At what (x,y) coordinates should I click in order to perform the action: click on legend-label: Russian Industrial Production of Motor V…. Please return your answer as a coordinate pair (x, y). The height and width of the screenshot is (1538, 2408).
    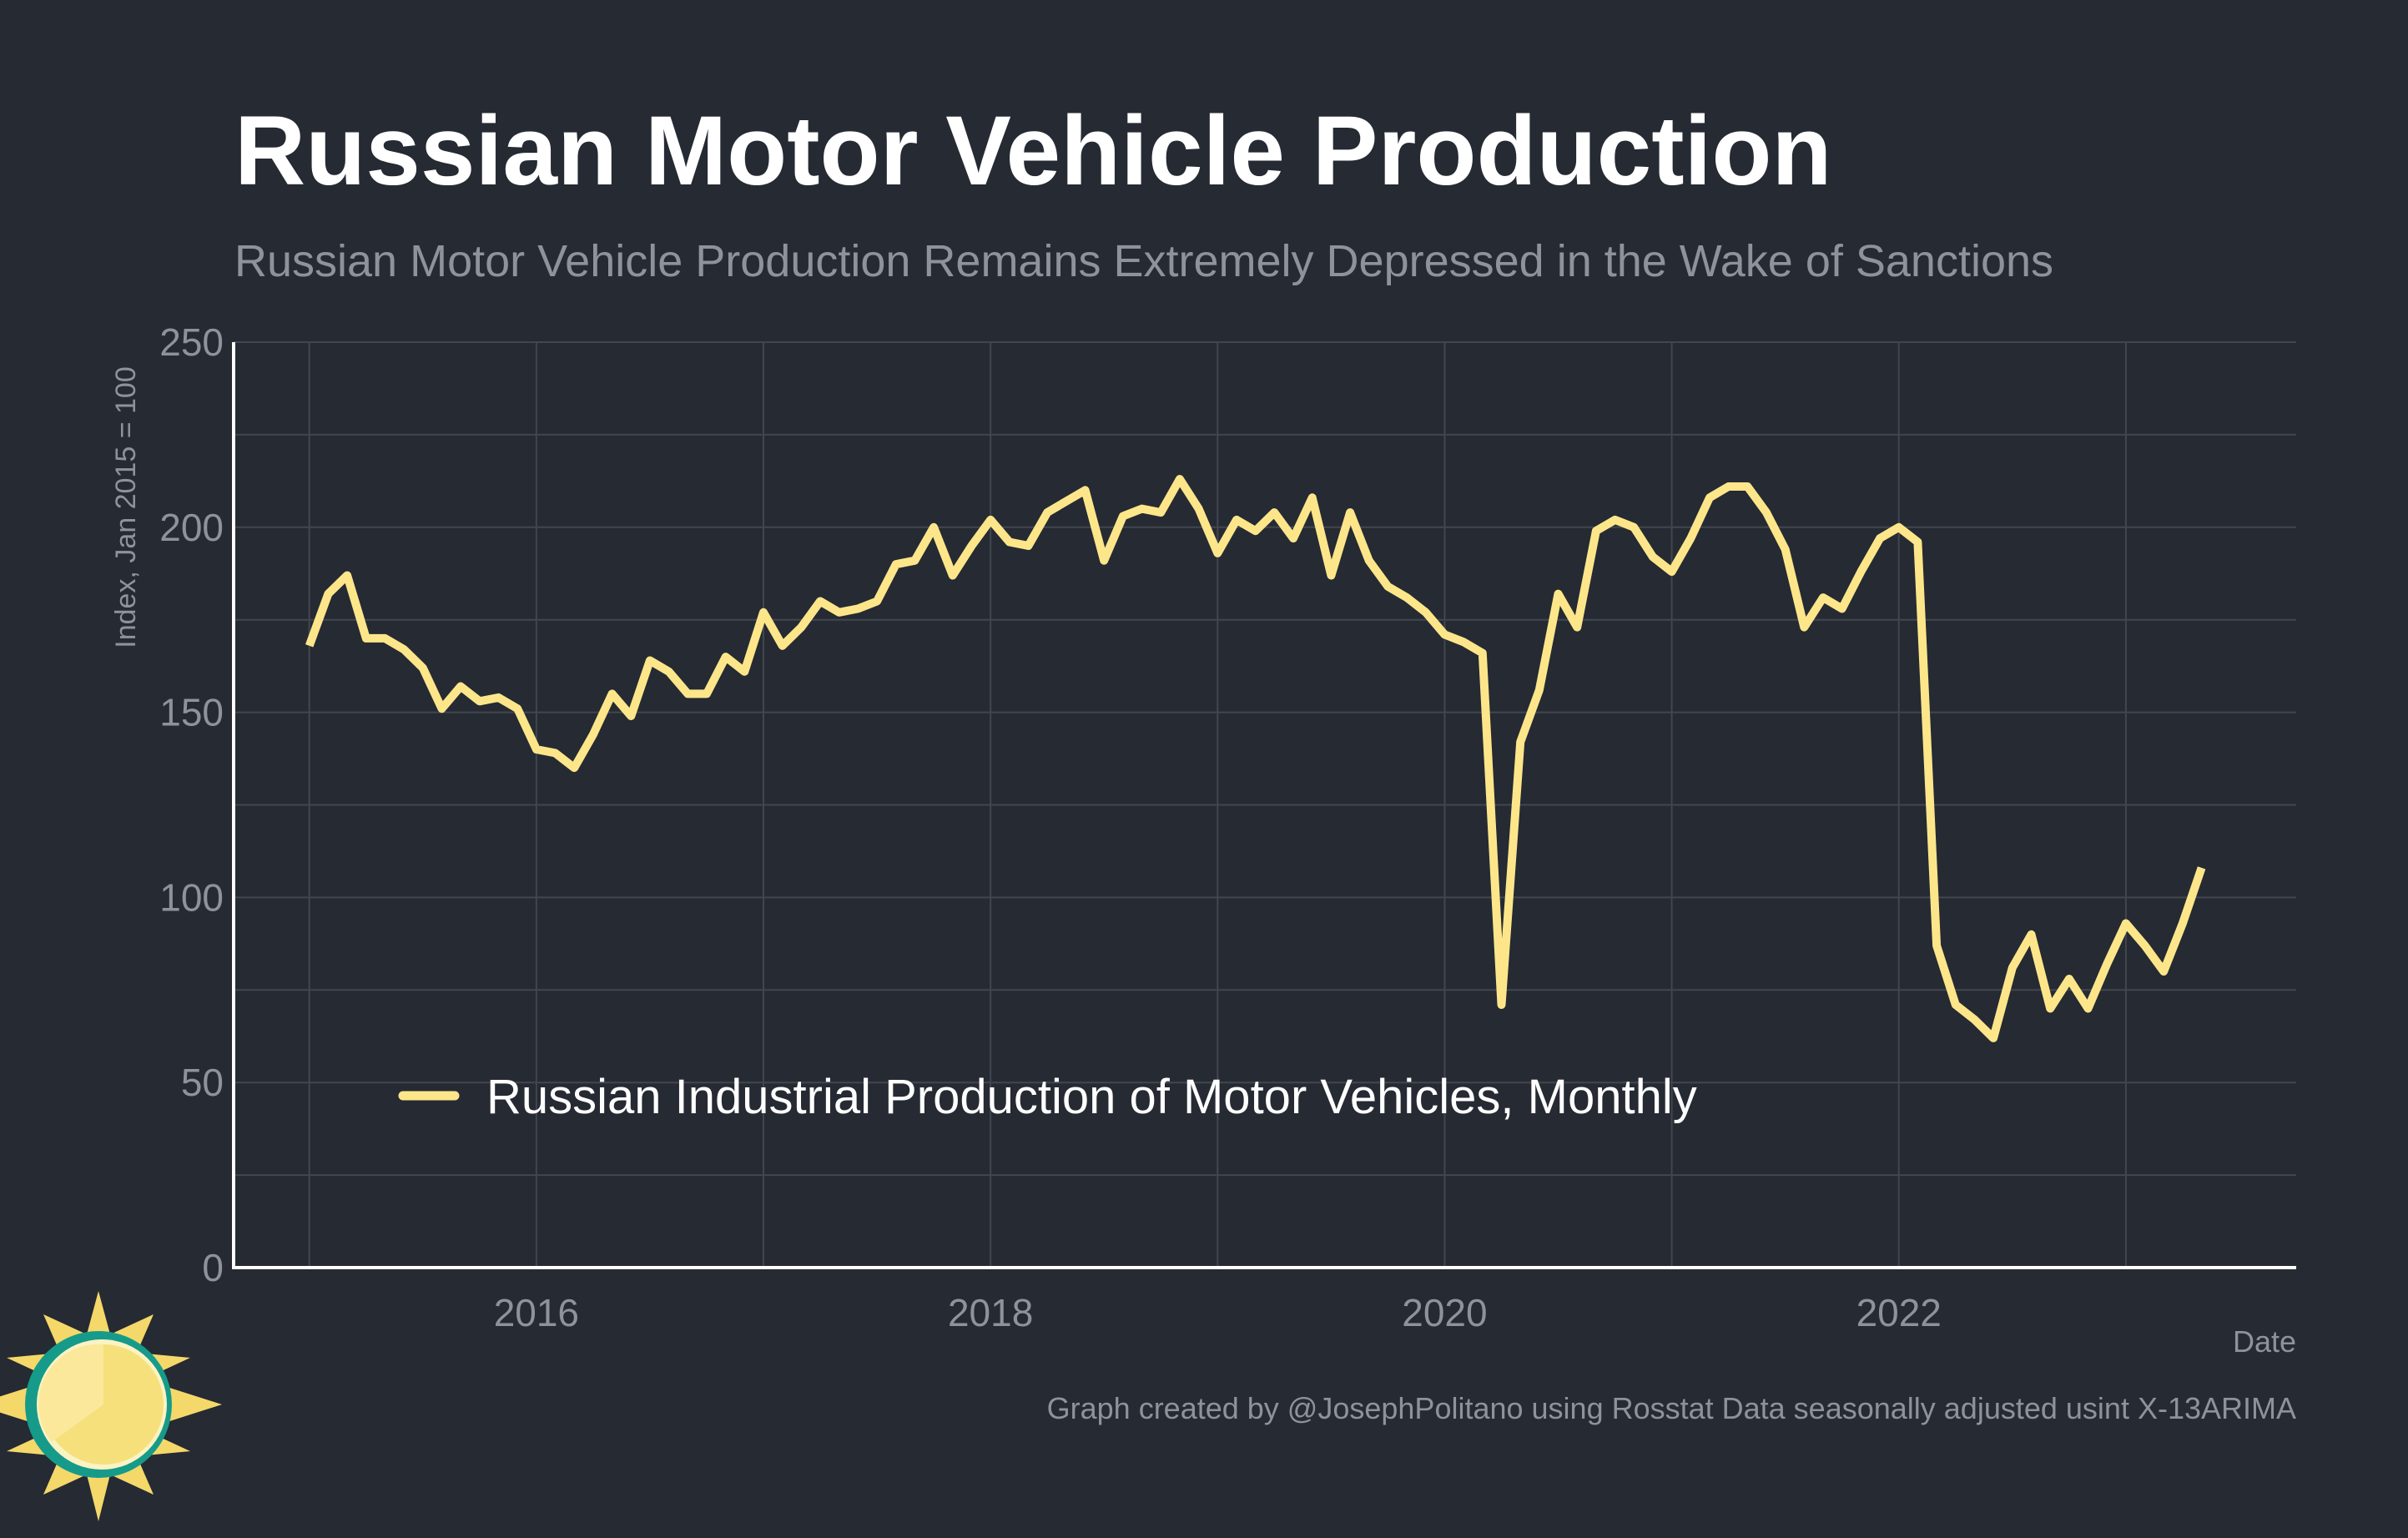
    Looking at the image, I should click on (1091, 1097).